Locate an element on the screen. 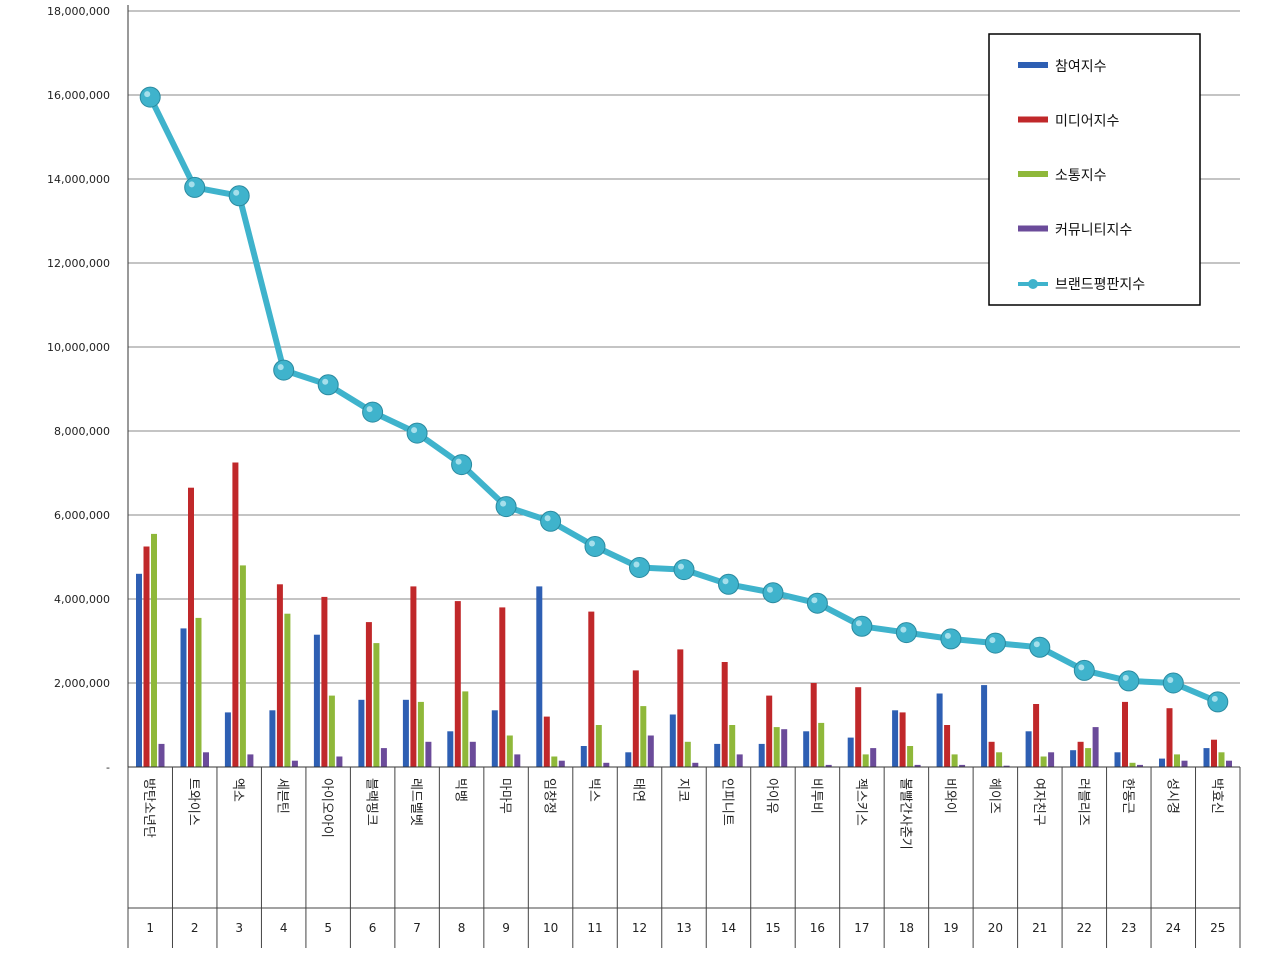 The height and width of the screenshot is (960, 1280). category-label: 아이오아이 is located at coordinates (326, 808).